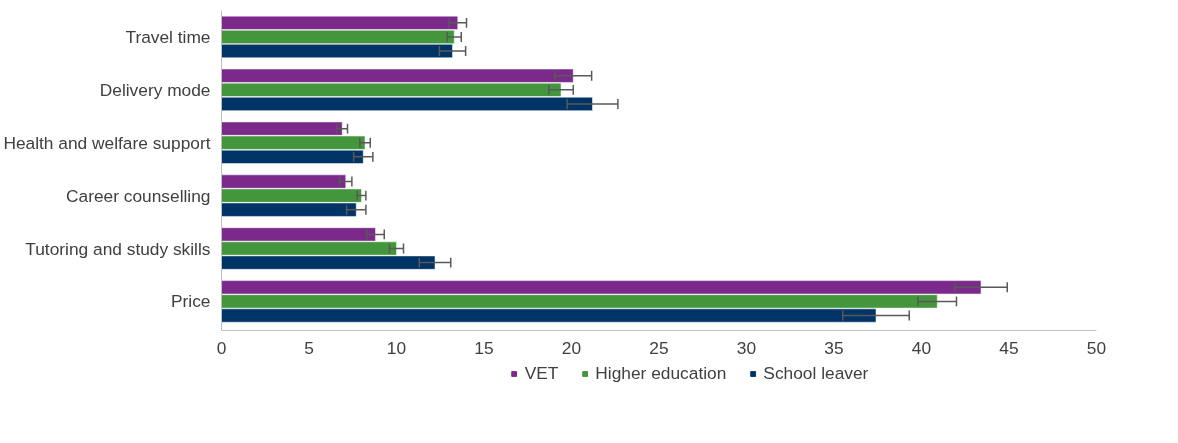 The width and height of the screenshot is (1178, 443). Describe the element at coordinates (816, 373) in the screenshot. I see `legend-label: School leaver` at that location.